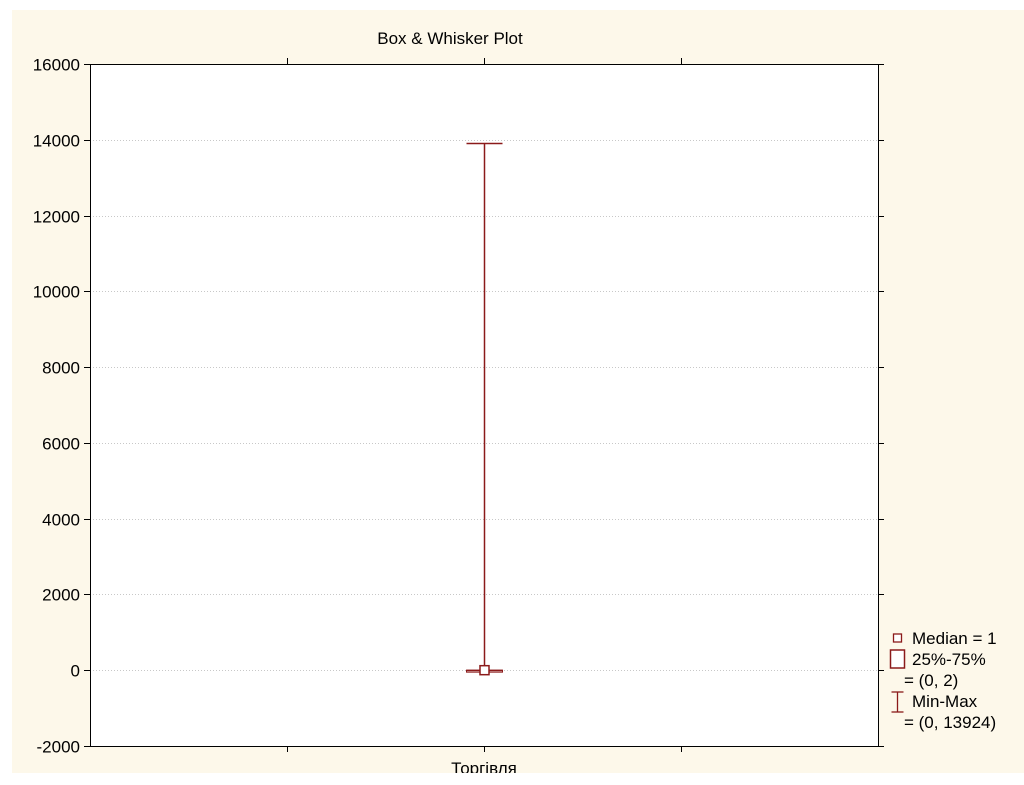 Image resolution: width=1024 pixels, height=785 pixels. I want to click on y-tick-label: 4000, so click(61, 520).